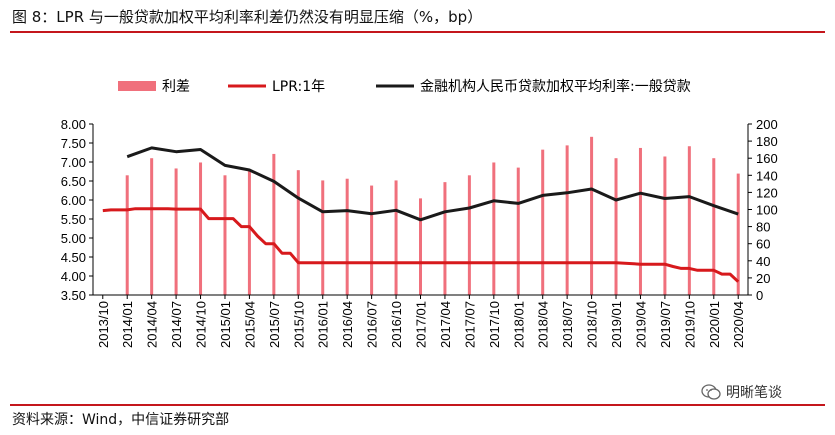 This screenshot has height=435, width=835. What do you see at coordinates (298, 87) in the screenshot?
I see `legend-lpr-label: LPR:1年` at bounding box center [298, 87].